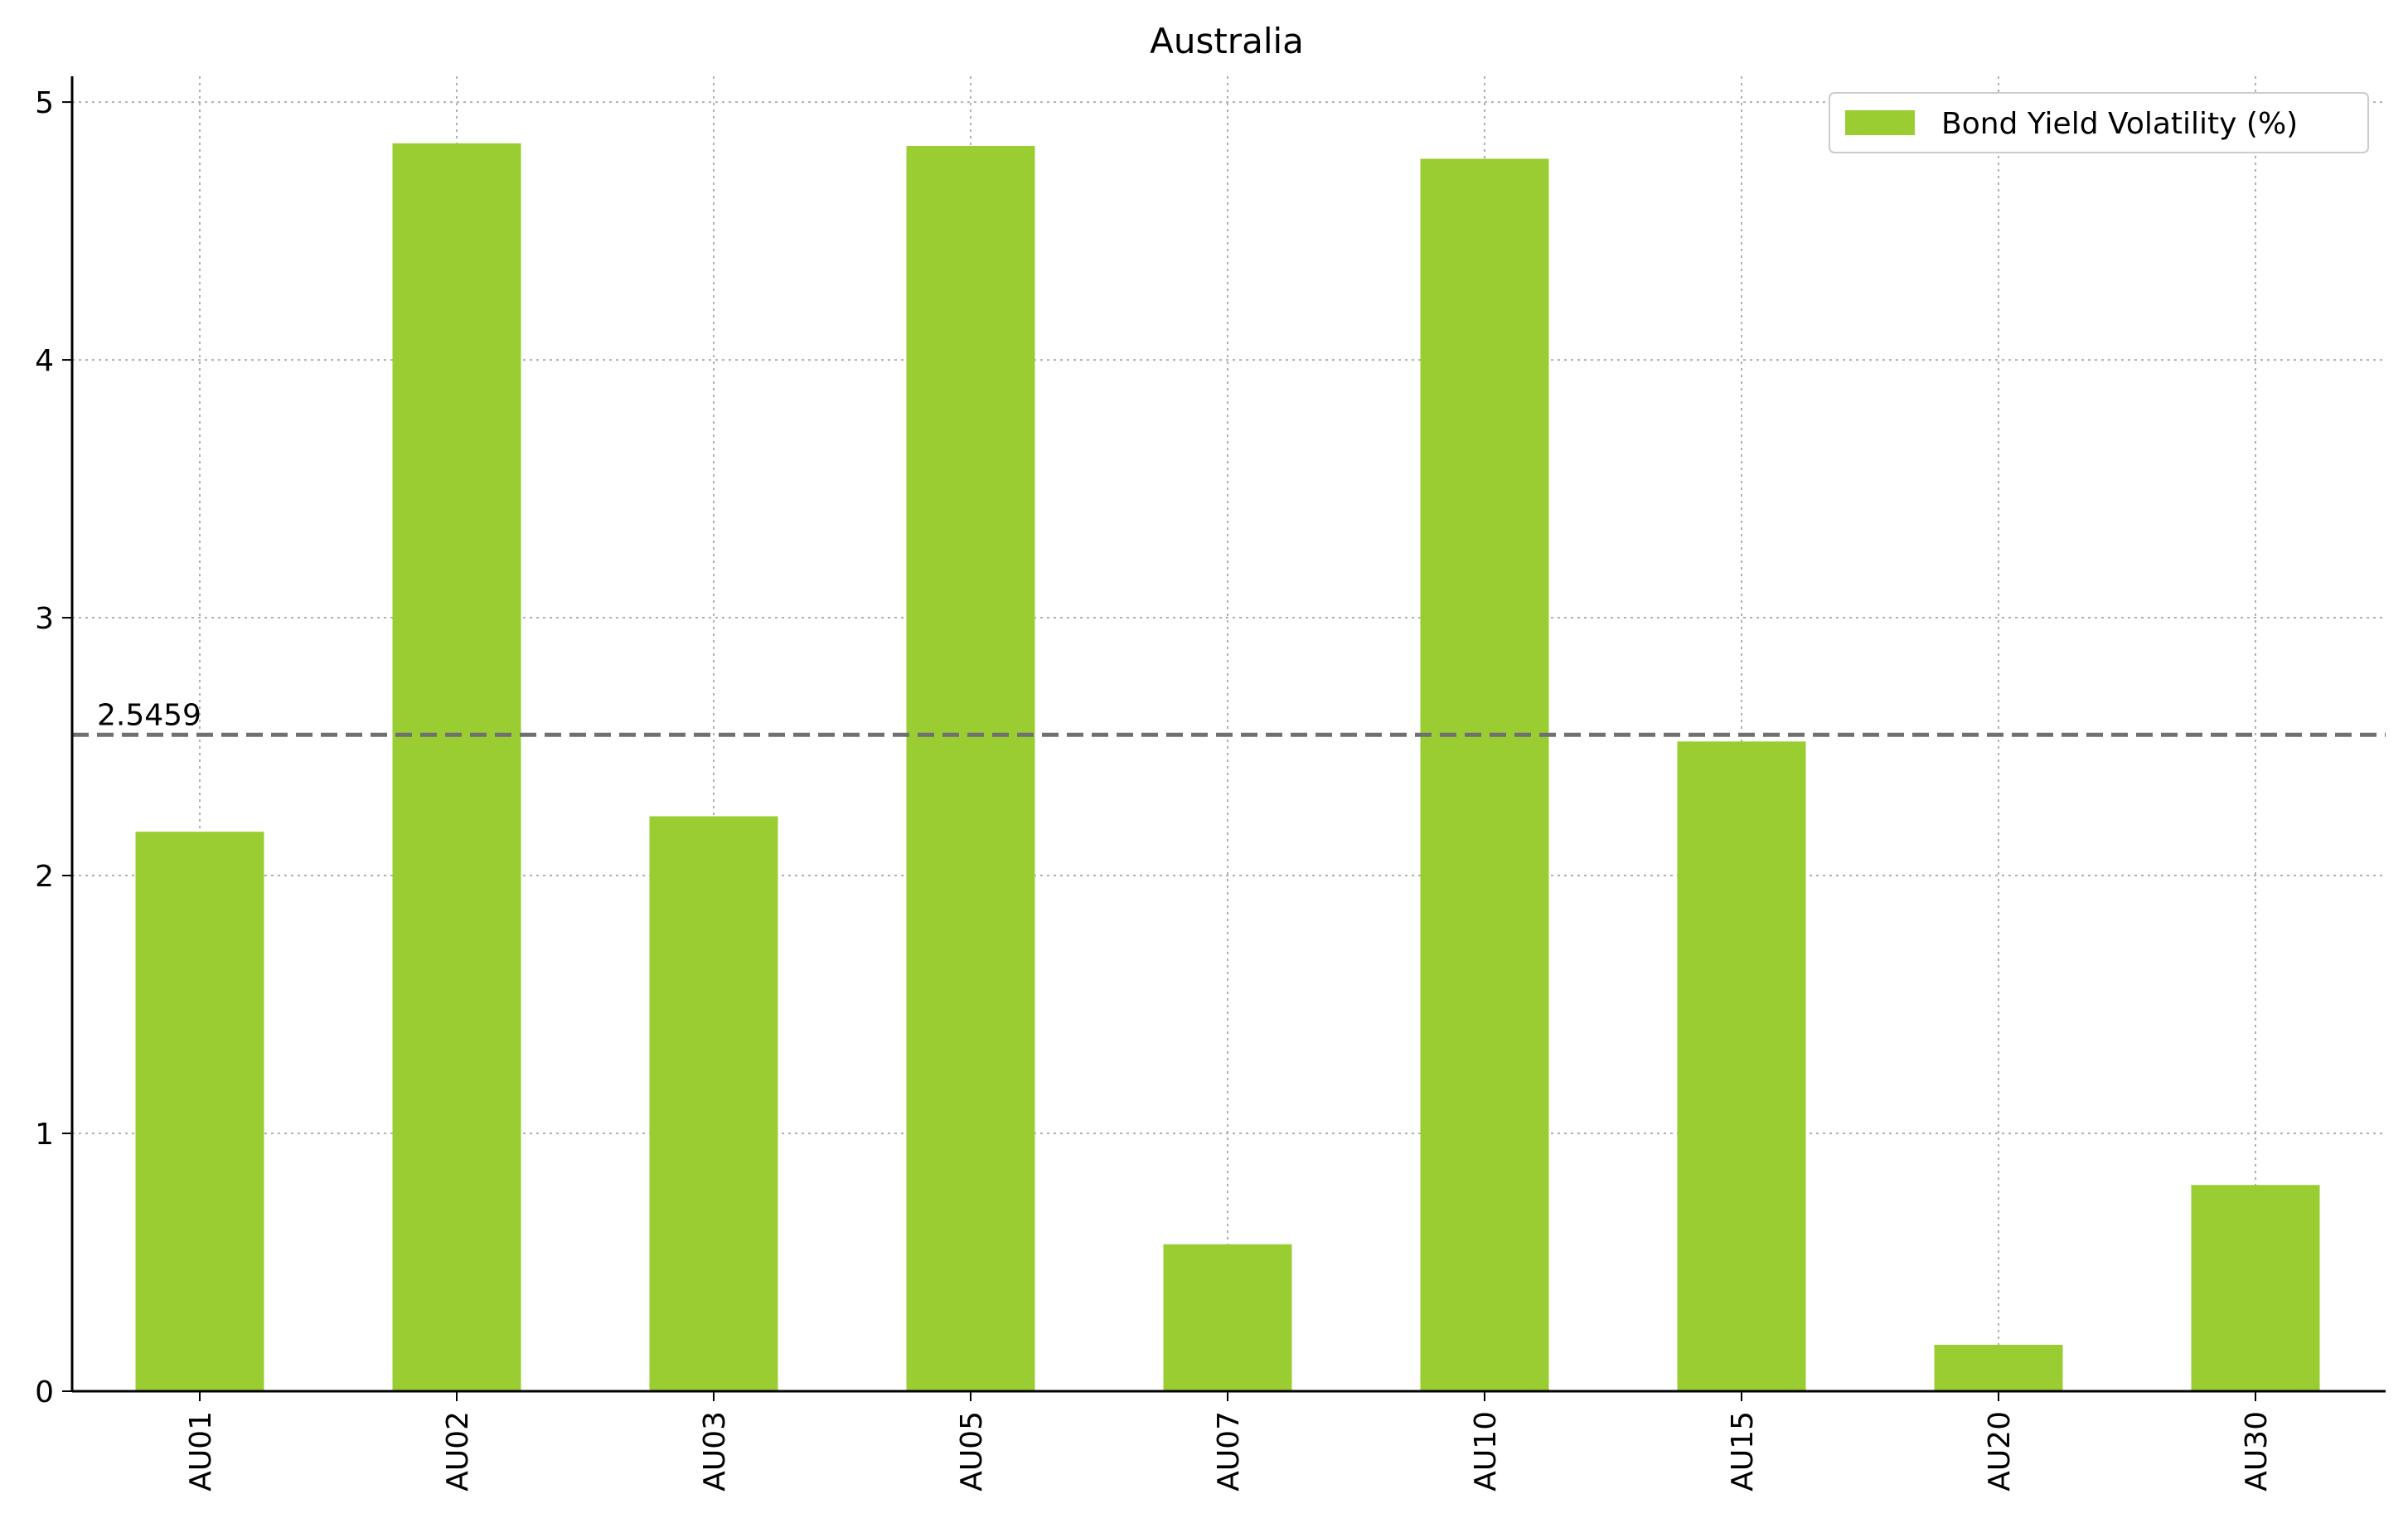  Describe the element at coordinates (201, 1452) in the screenshot. I see `x-tick-label: AU01` at that location.